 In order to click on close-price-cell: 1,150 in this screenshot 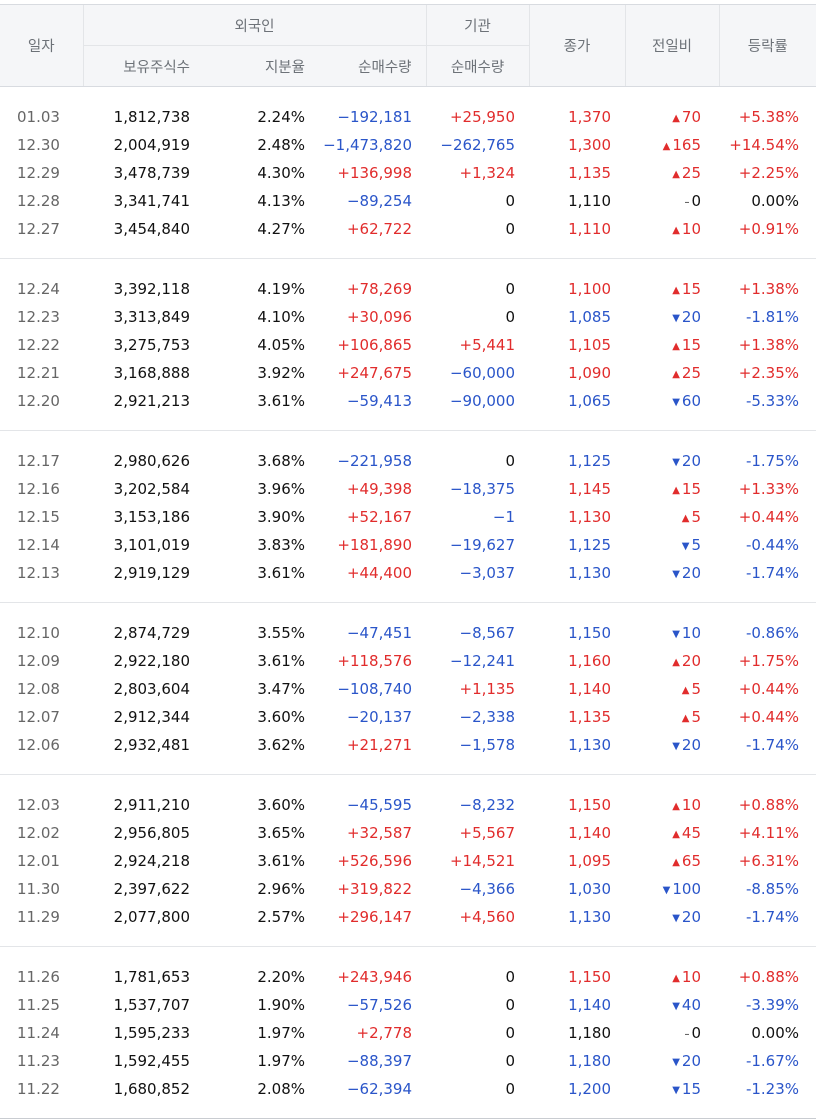, I will do `click(590, 805)`.